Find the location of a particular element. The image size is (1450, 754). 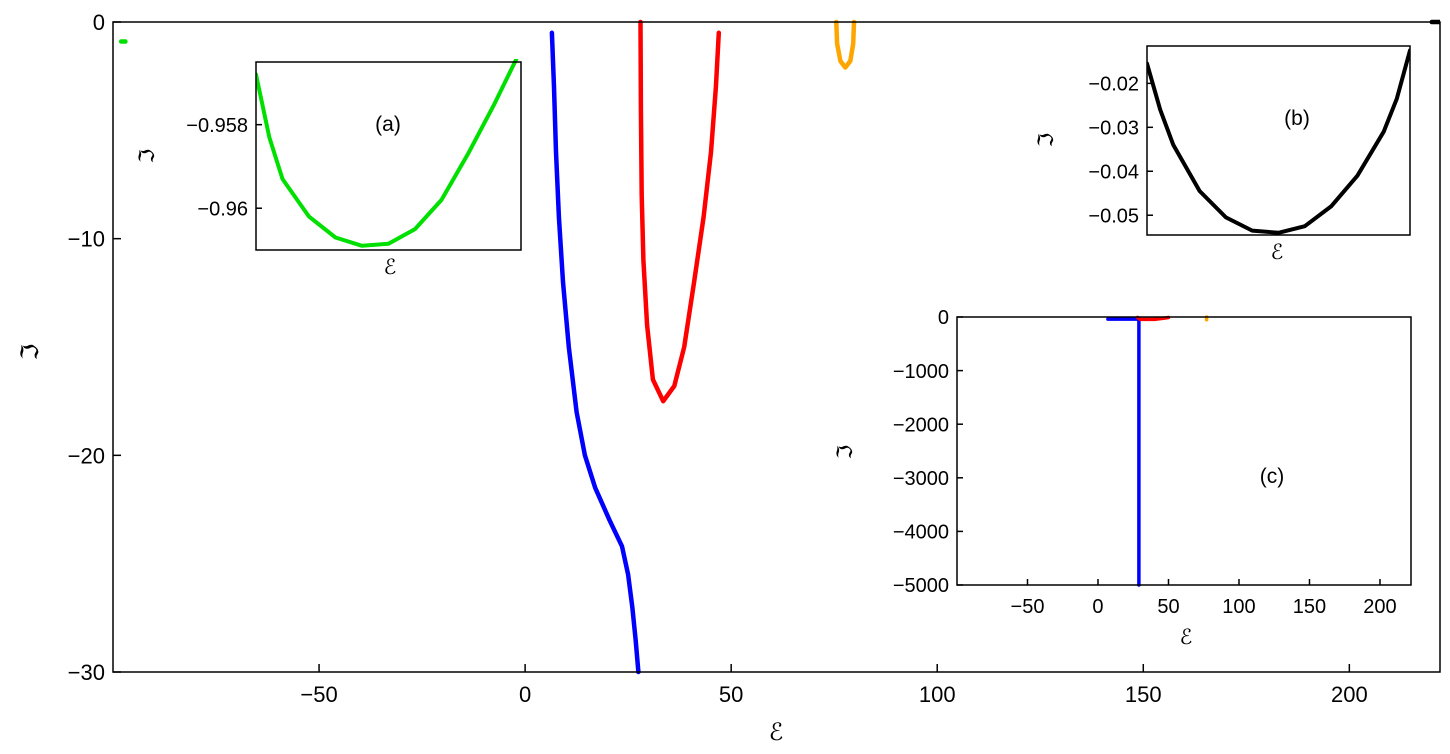

main-y-tick-label: −20 is located at coordinates (86, 455).